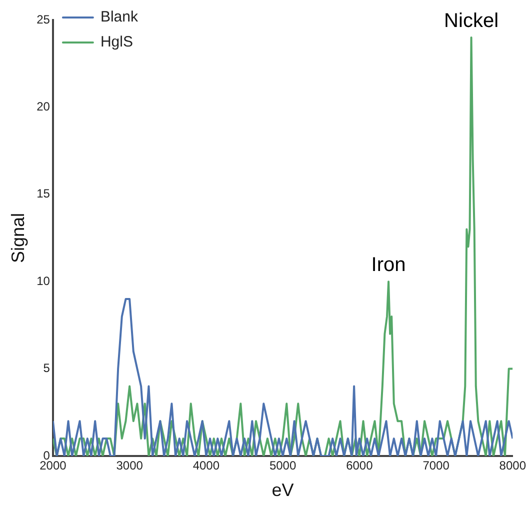 The image size is (529, 508). Describe the element at coordinates (43, 107) in the screenshot. I see `y-tick-label: 20` at that location.